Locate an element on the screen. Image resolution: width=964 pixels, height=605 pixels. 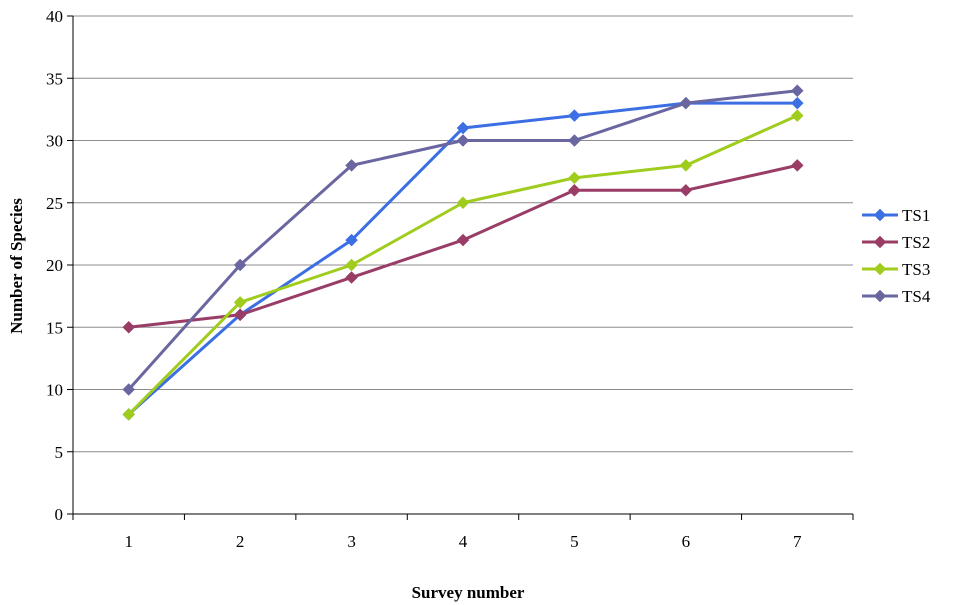
legend-item-ts1: TS1 is located at coordinates (896, 215).